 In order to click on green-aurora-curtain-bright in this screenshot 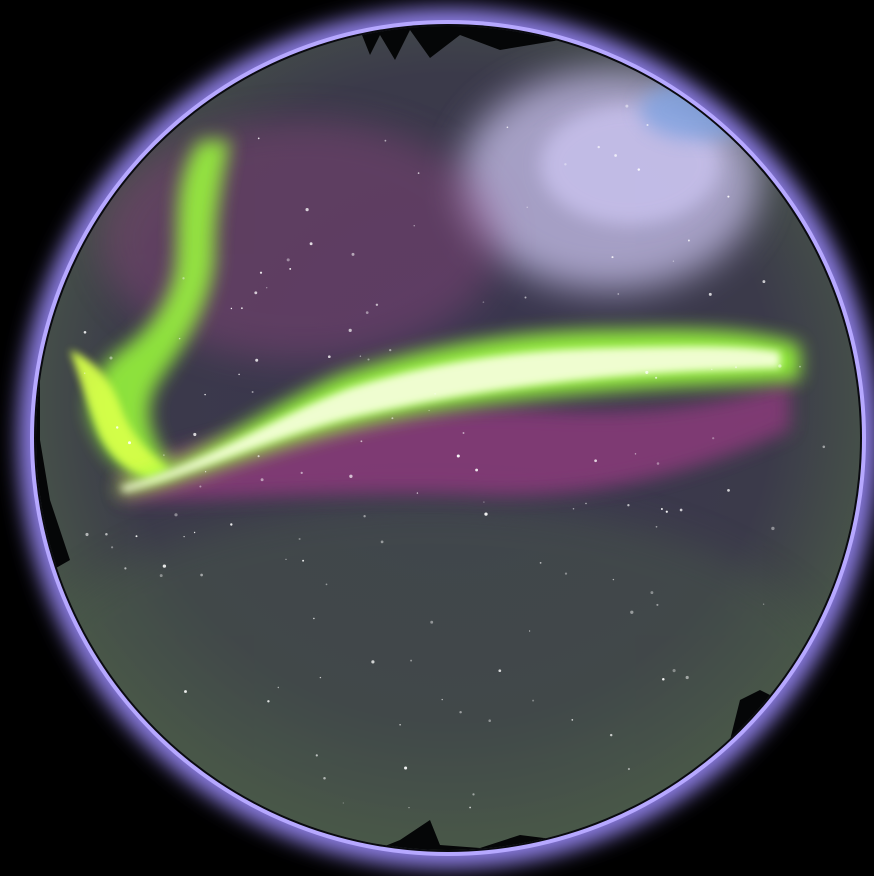, I will do `click(120, 414)`.